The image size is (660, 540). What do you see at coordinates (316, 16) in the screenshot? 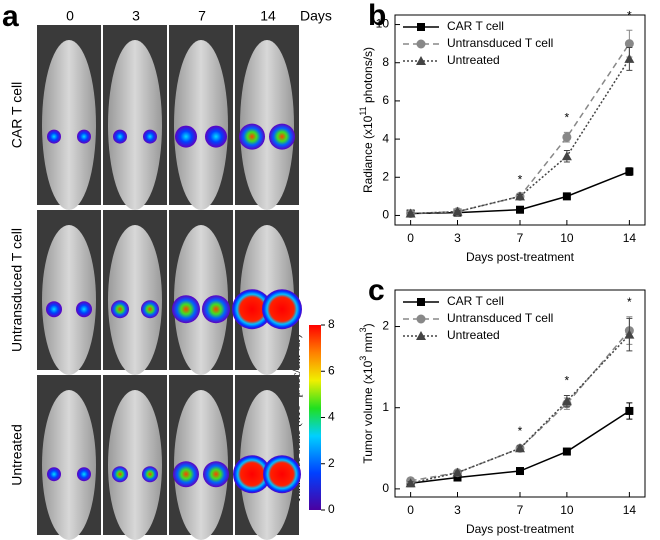
I see `days-label: Days` at bounding box center [316, 16].